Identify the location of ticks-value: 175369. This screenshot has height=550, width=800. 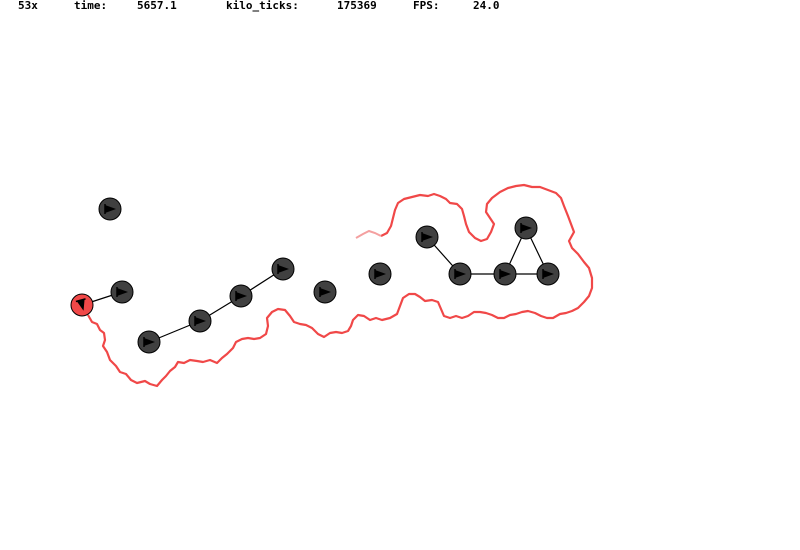
(357, 6).